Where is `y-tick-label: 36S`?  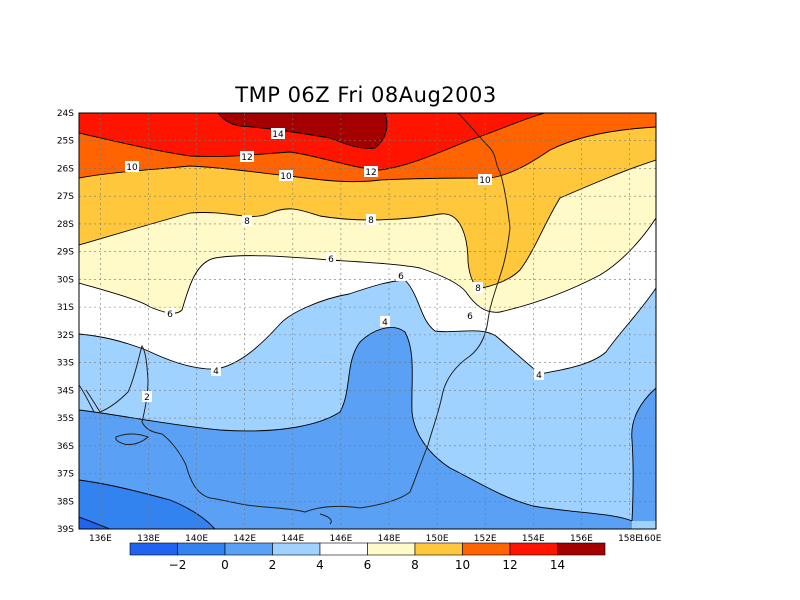 y-tick-label: 36S is located at coordinates (65, 447).